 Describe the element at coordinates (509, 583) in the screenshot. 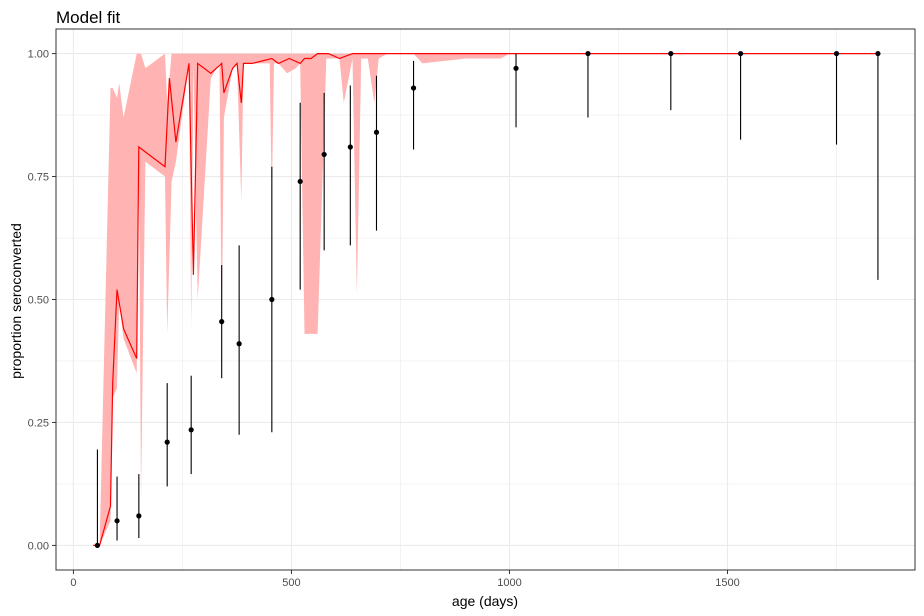

I see `x-tick-label-2: 1000` at that location.